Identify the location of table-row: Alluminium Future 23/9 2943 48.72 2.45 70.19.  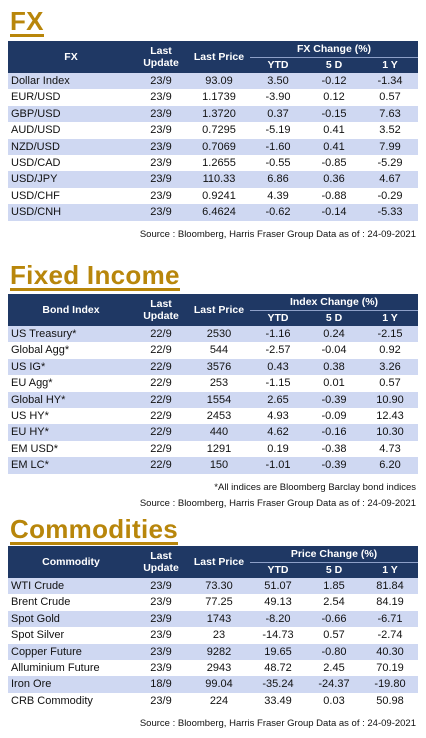
(213, 668).